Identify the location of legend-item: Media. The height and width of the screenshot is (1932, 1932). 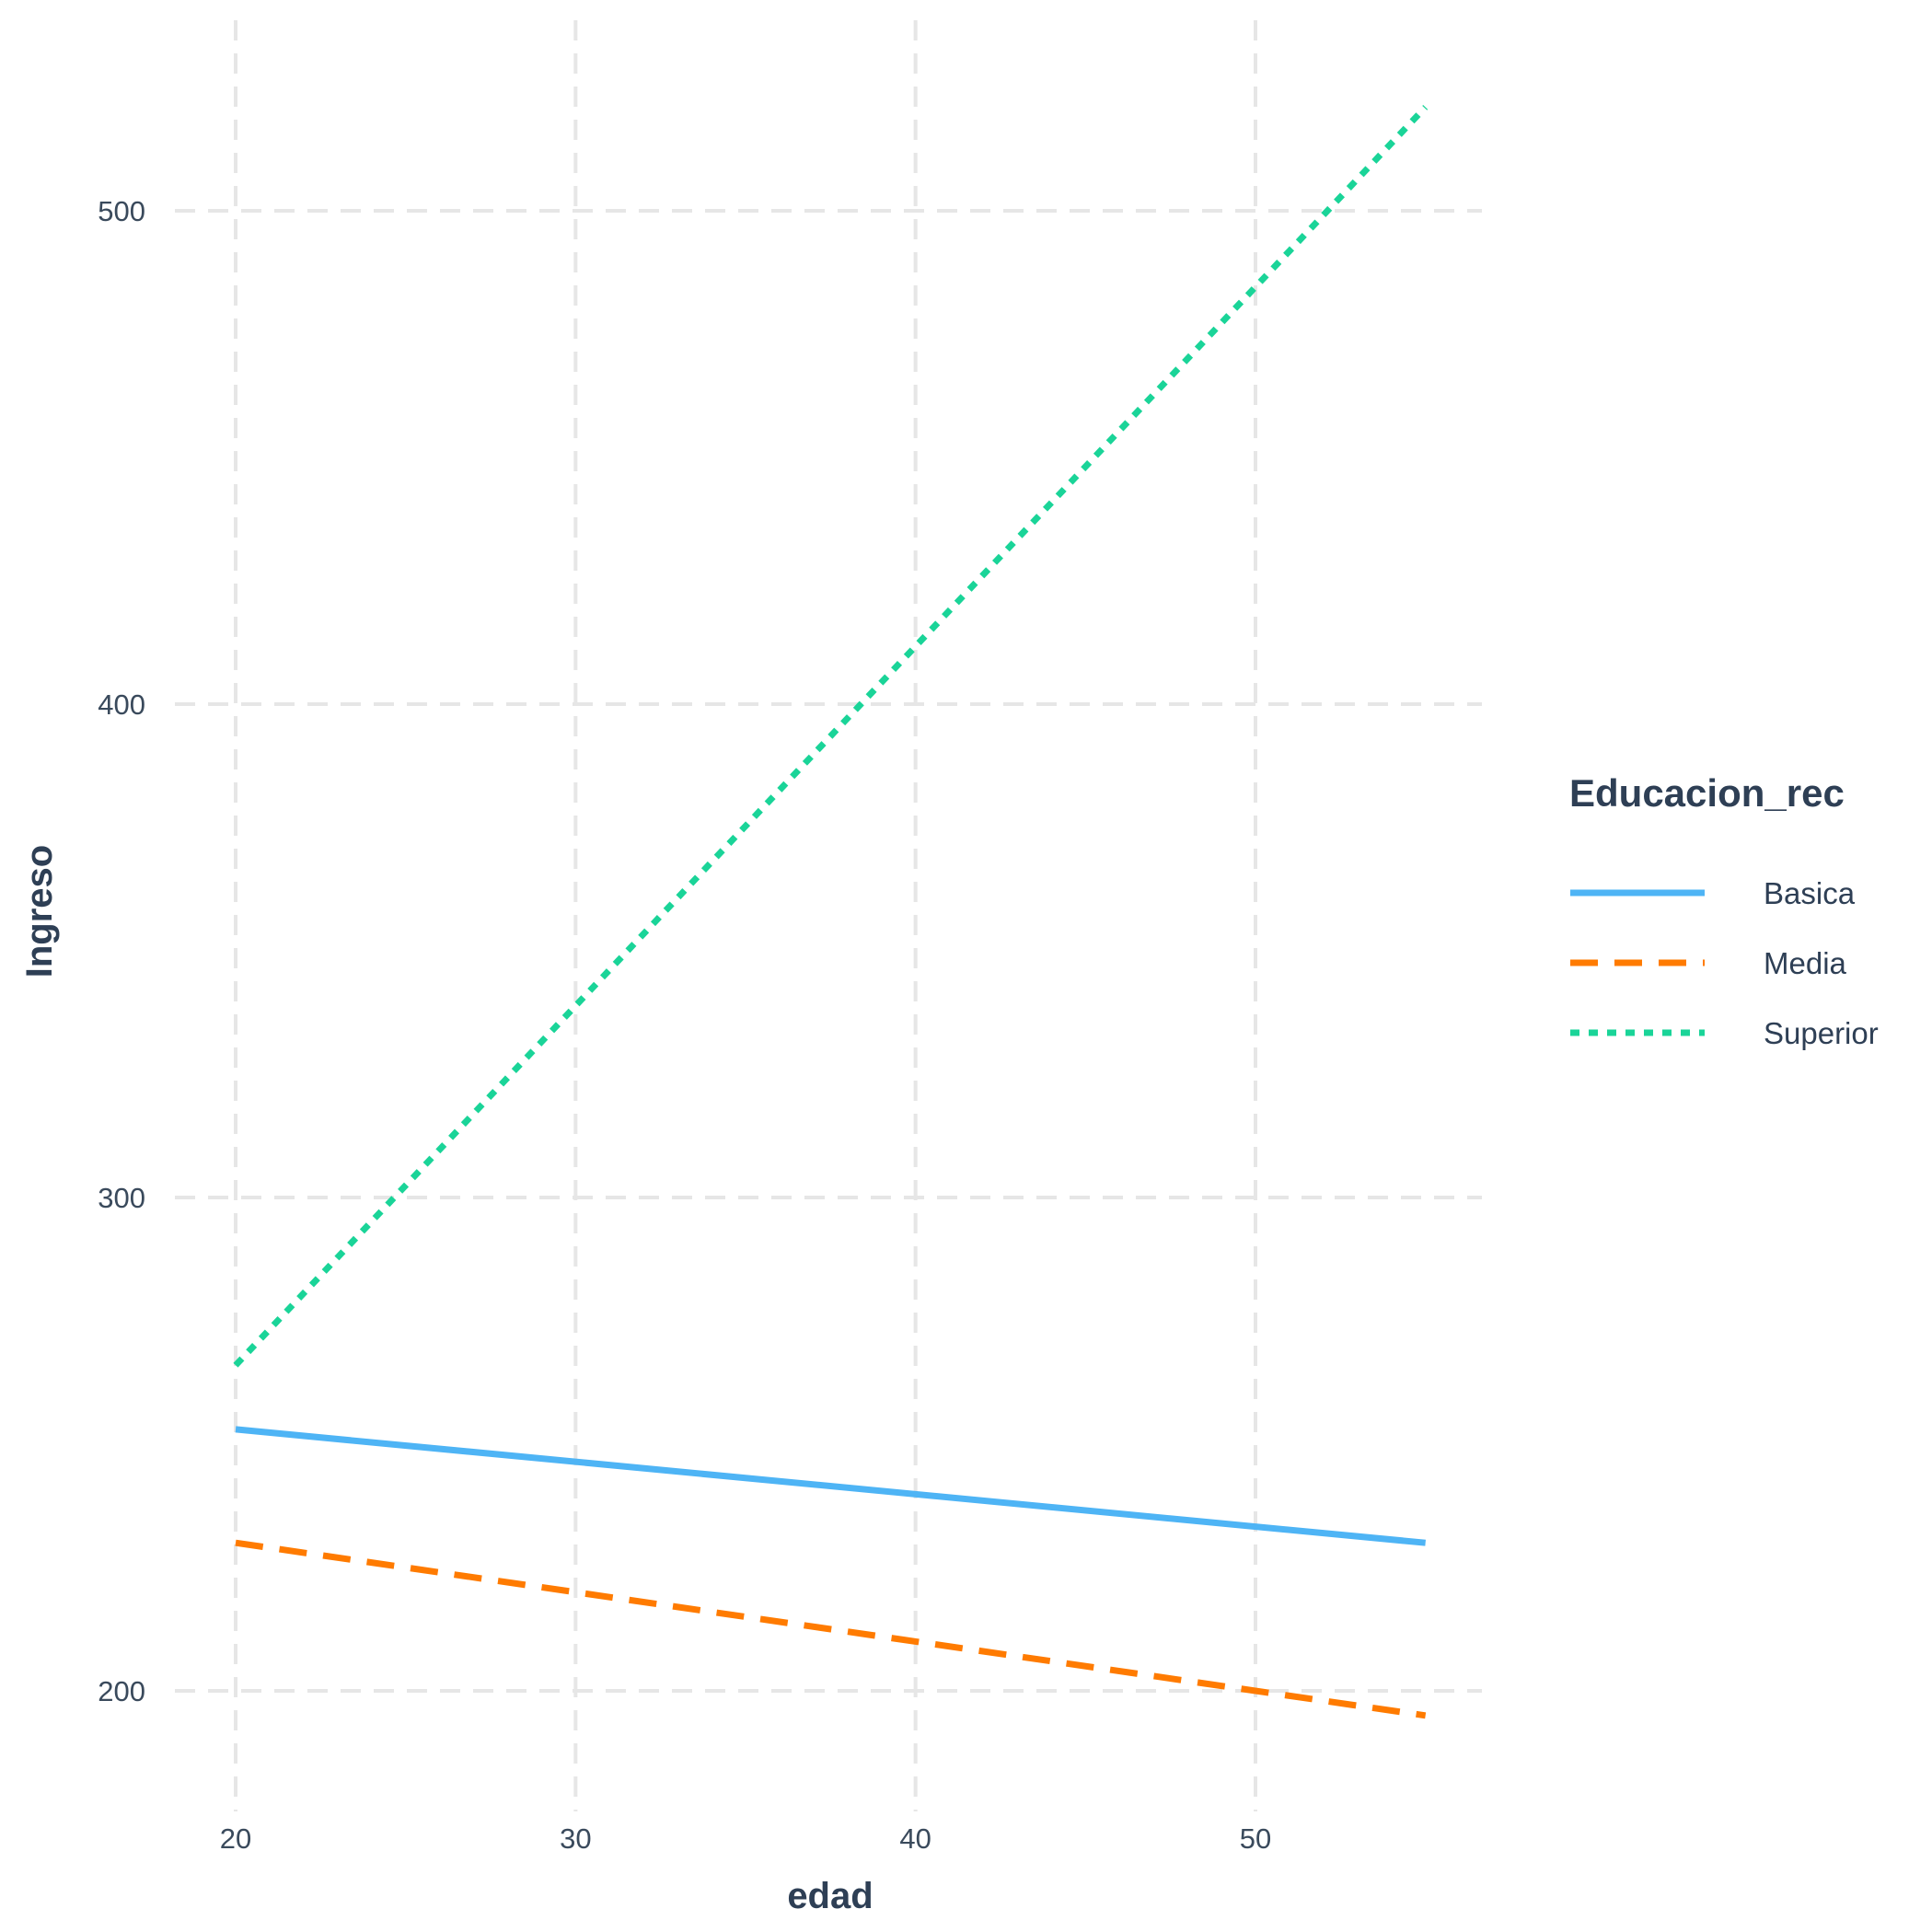
(1709, 963).